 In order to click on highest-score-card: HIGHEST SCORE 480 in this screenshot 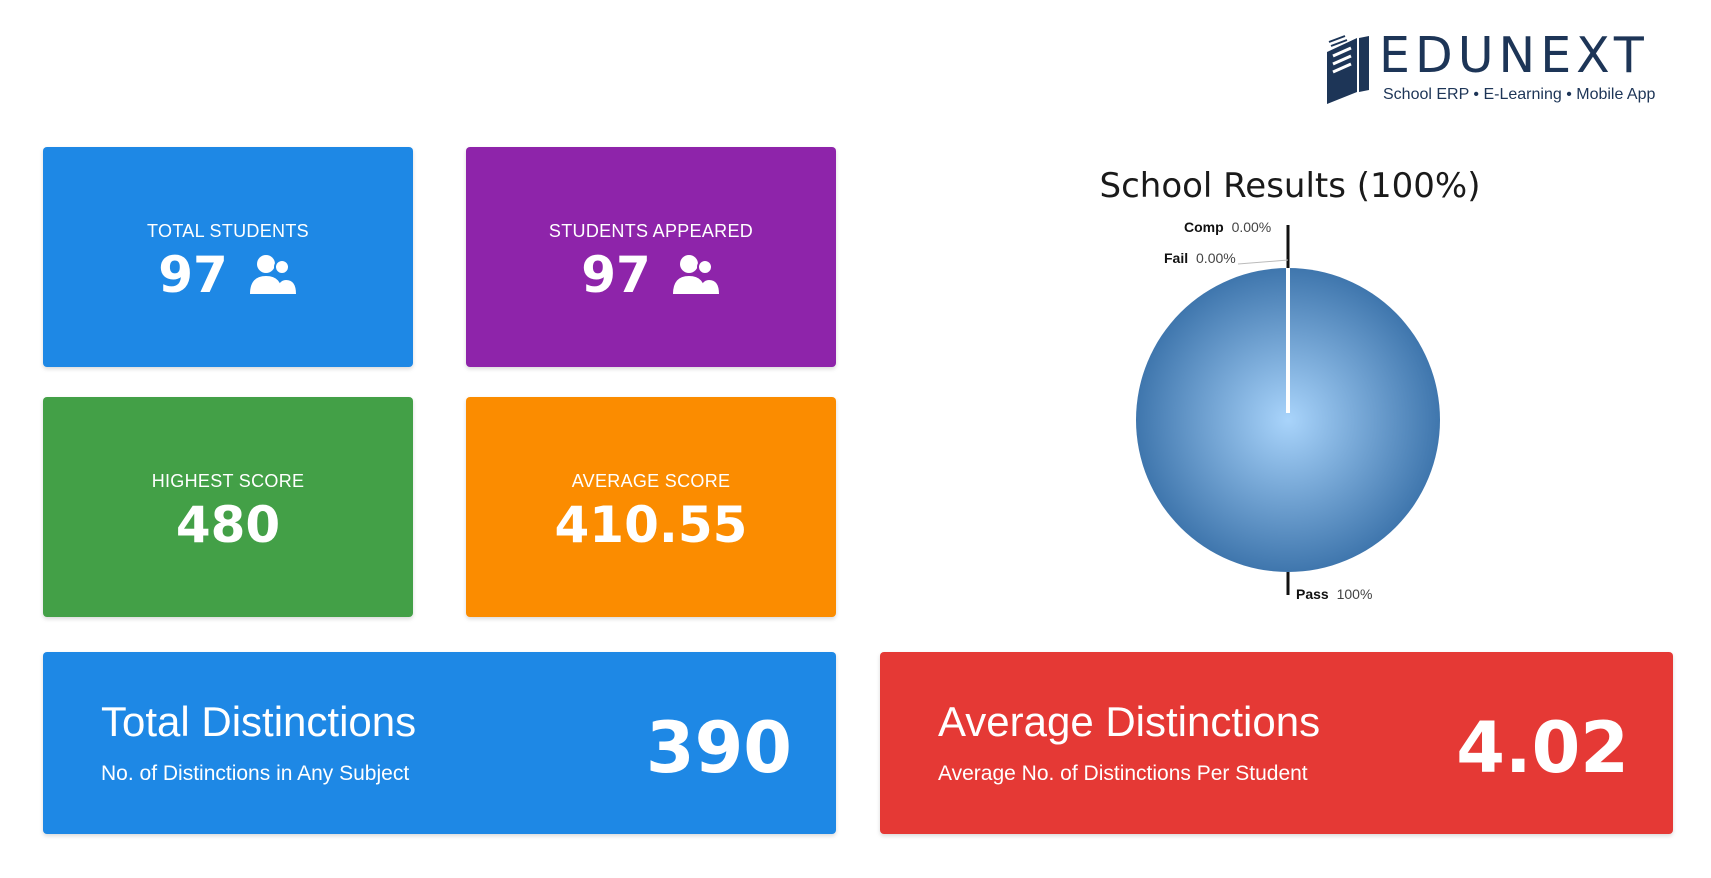, I will do `click(228, 507)`.